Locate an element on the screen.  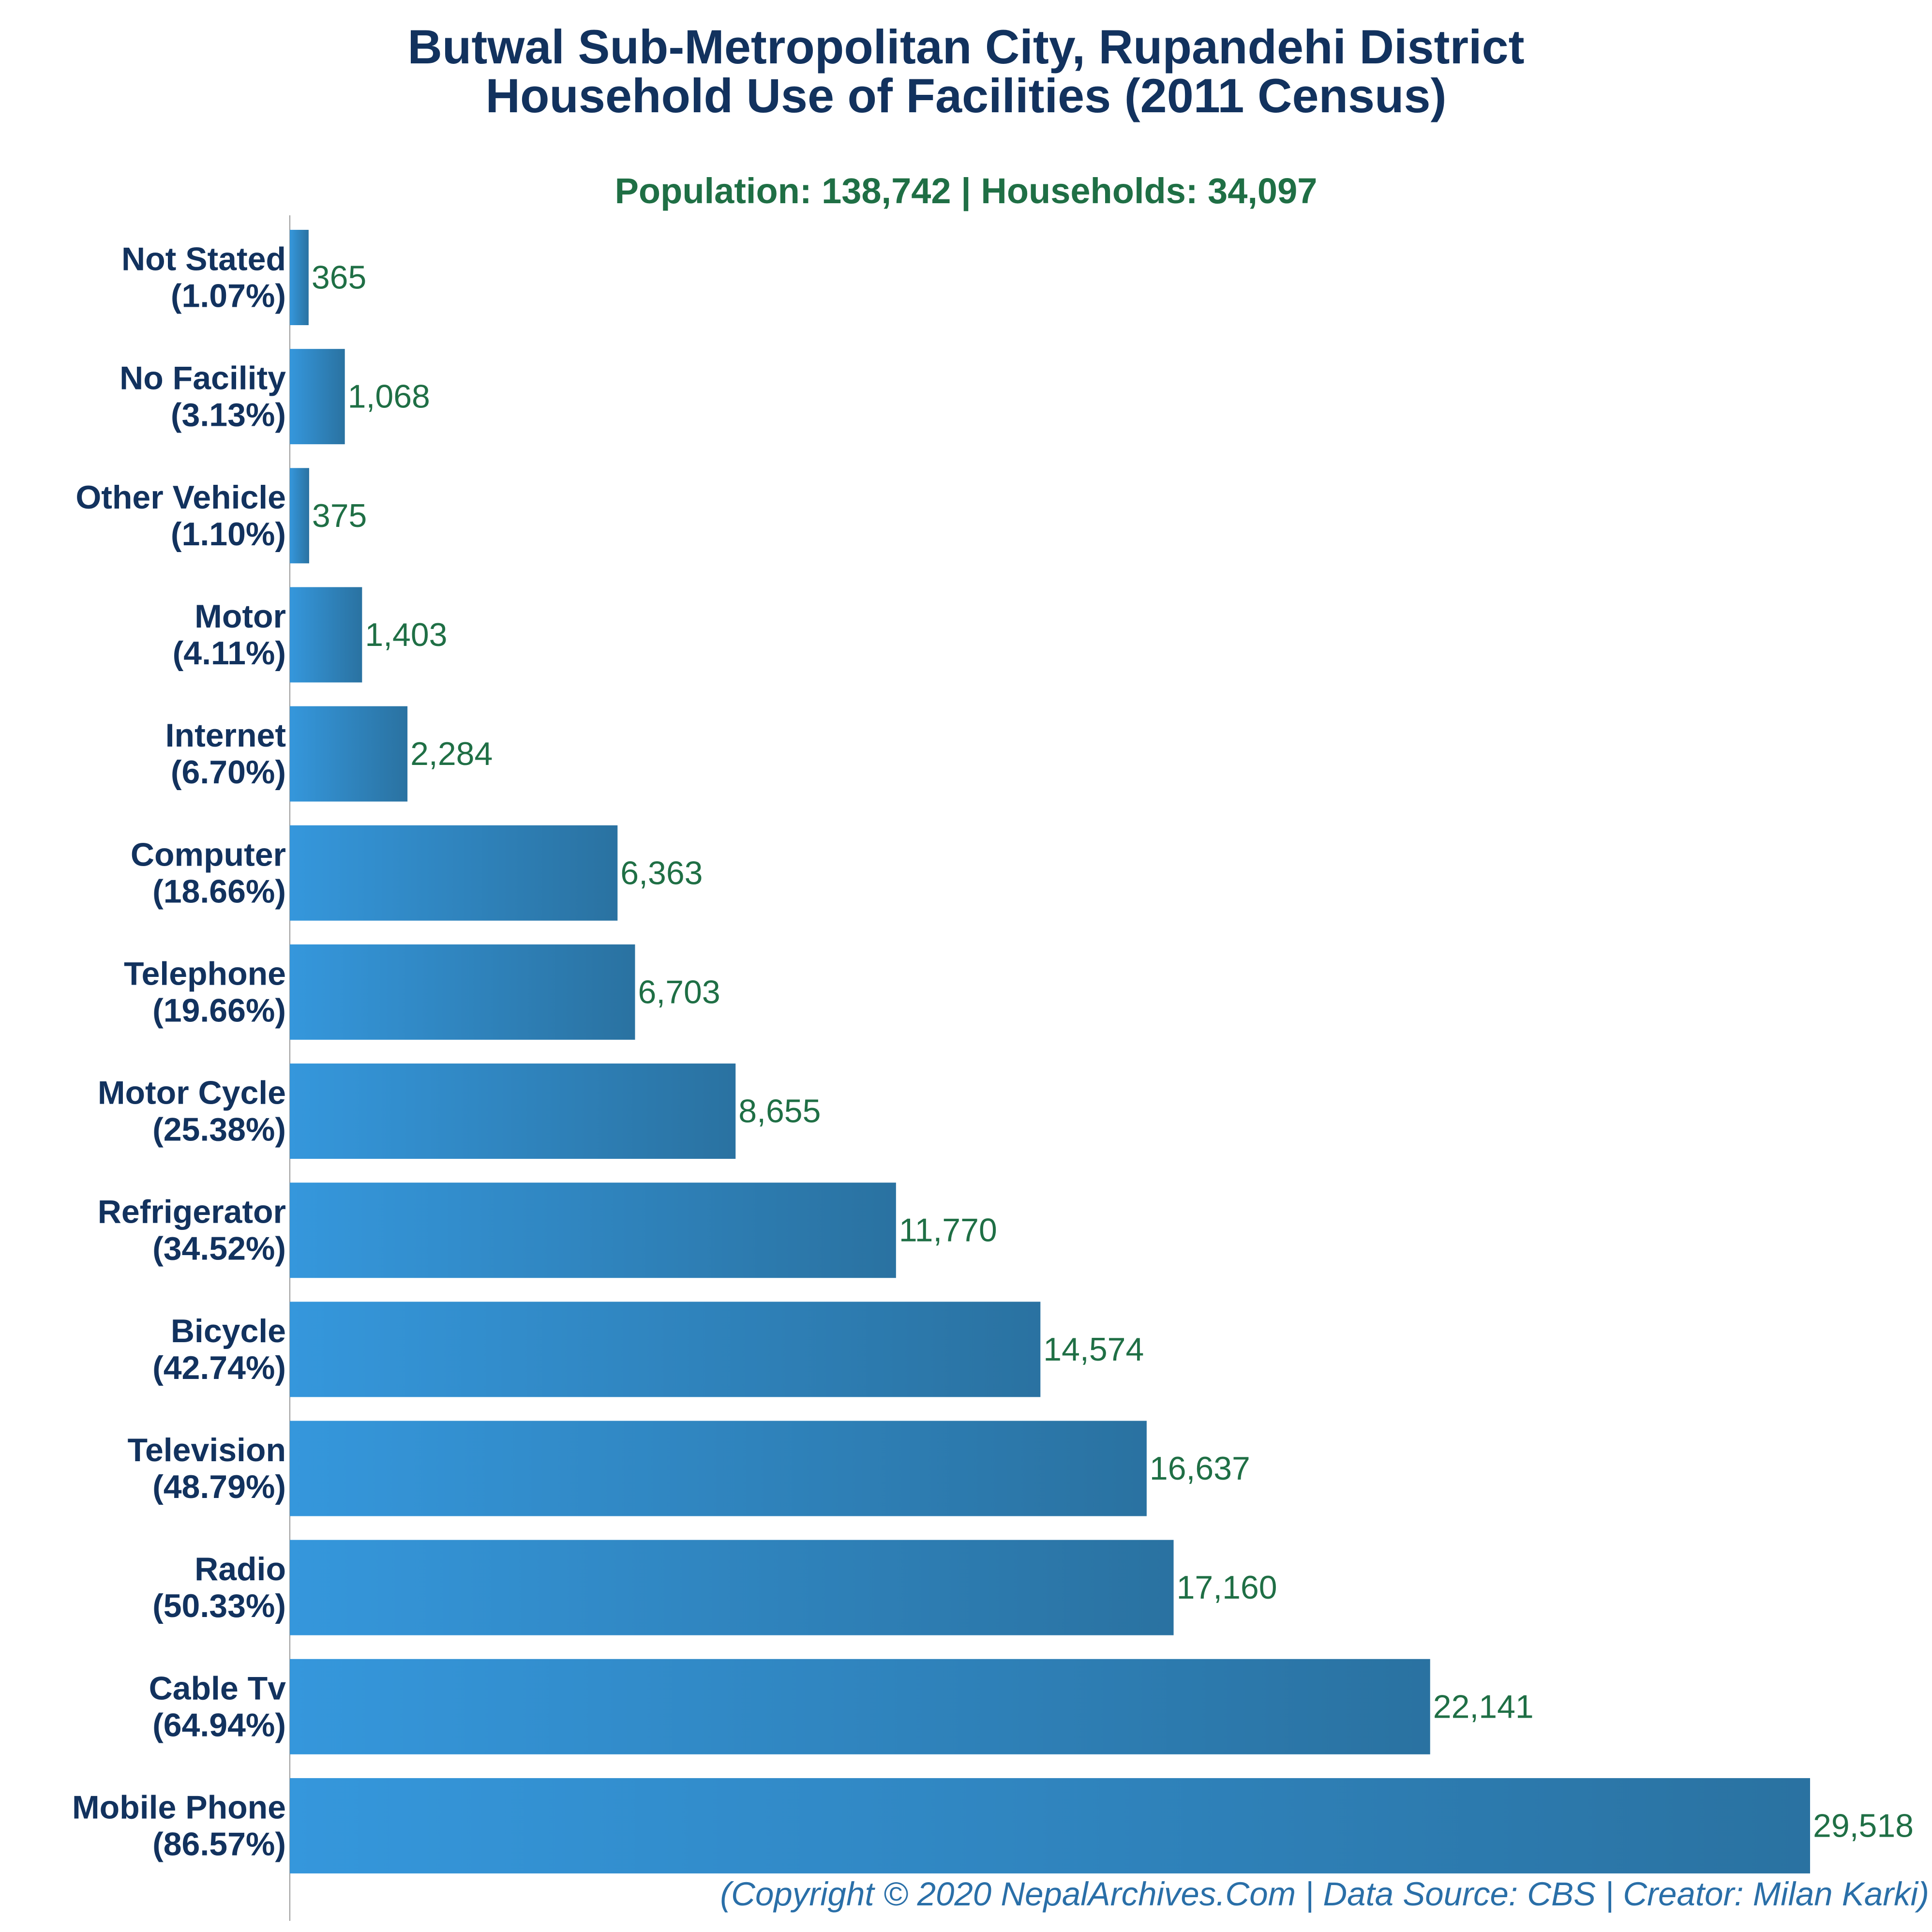
category-name: Internet is located at coordinates (225, 735).